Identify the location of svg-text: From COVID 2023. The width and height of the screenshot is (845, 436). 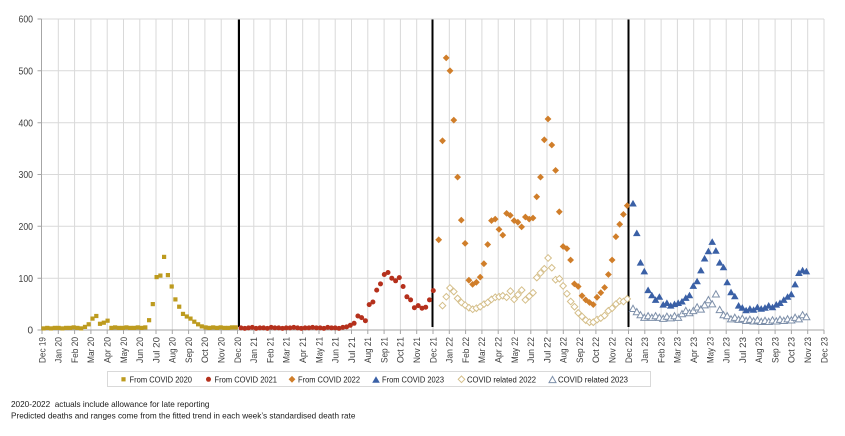
(413, 380).